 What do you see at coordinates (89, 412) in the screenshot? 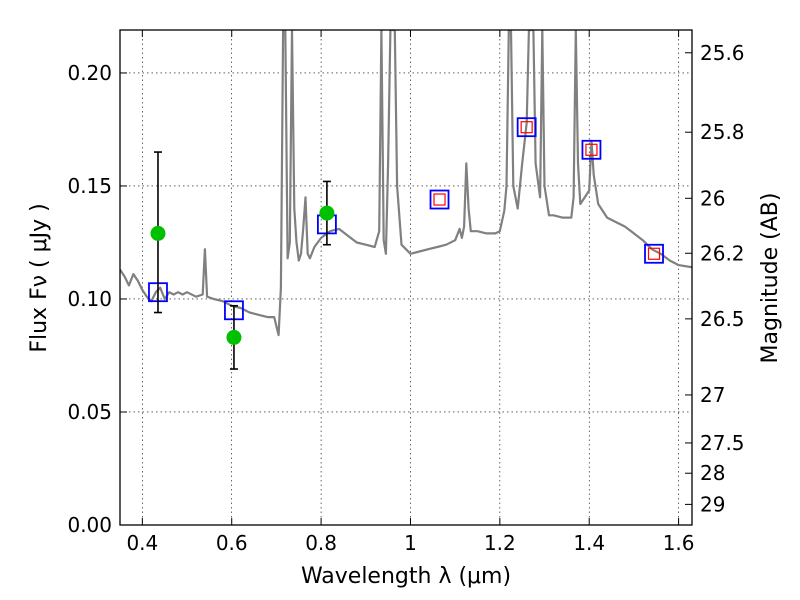
I see `y-tick-label: 0.05` at bounding box center [89, 412].